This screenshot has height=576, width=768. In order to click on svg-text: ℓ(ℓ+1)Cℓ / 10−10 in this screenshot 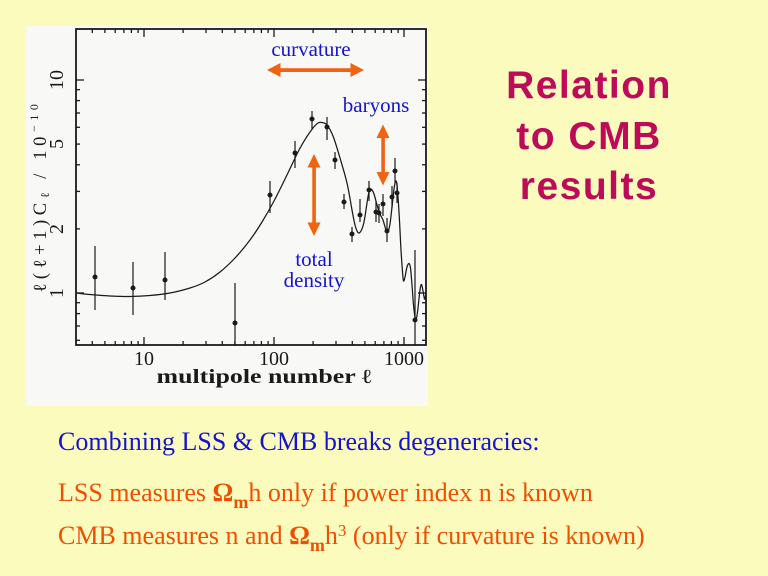, I will do `click(39, 195)`.